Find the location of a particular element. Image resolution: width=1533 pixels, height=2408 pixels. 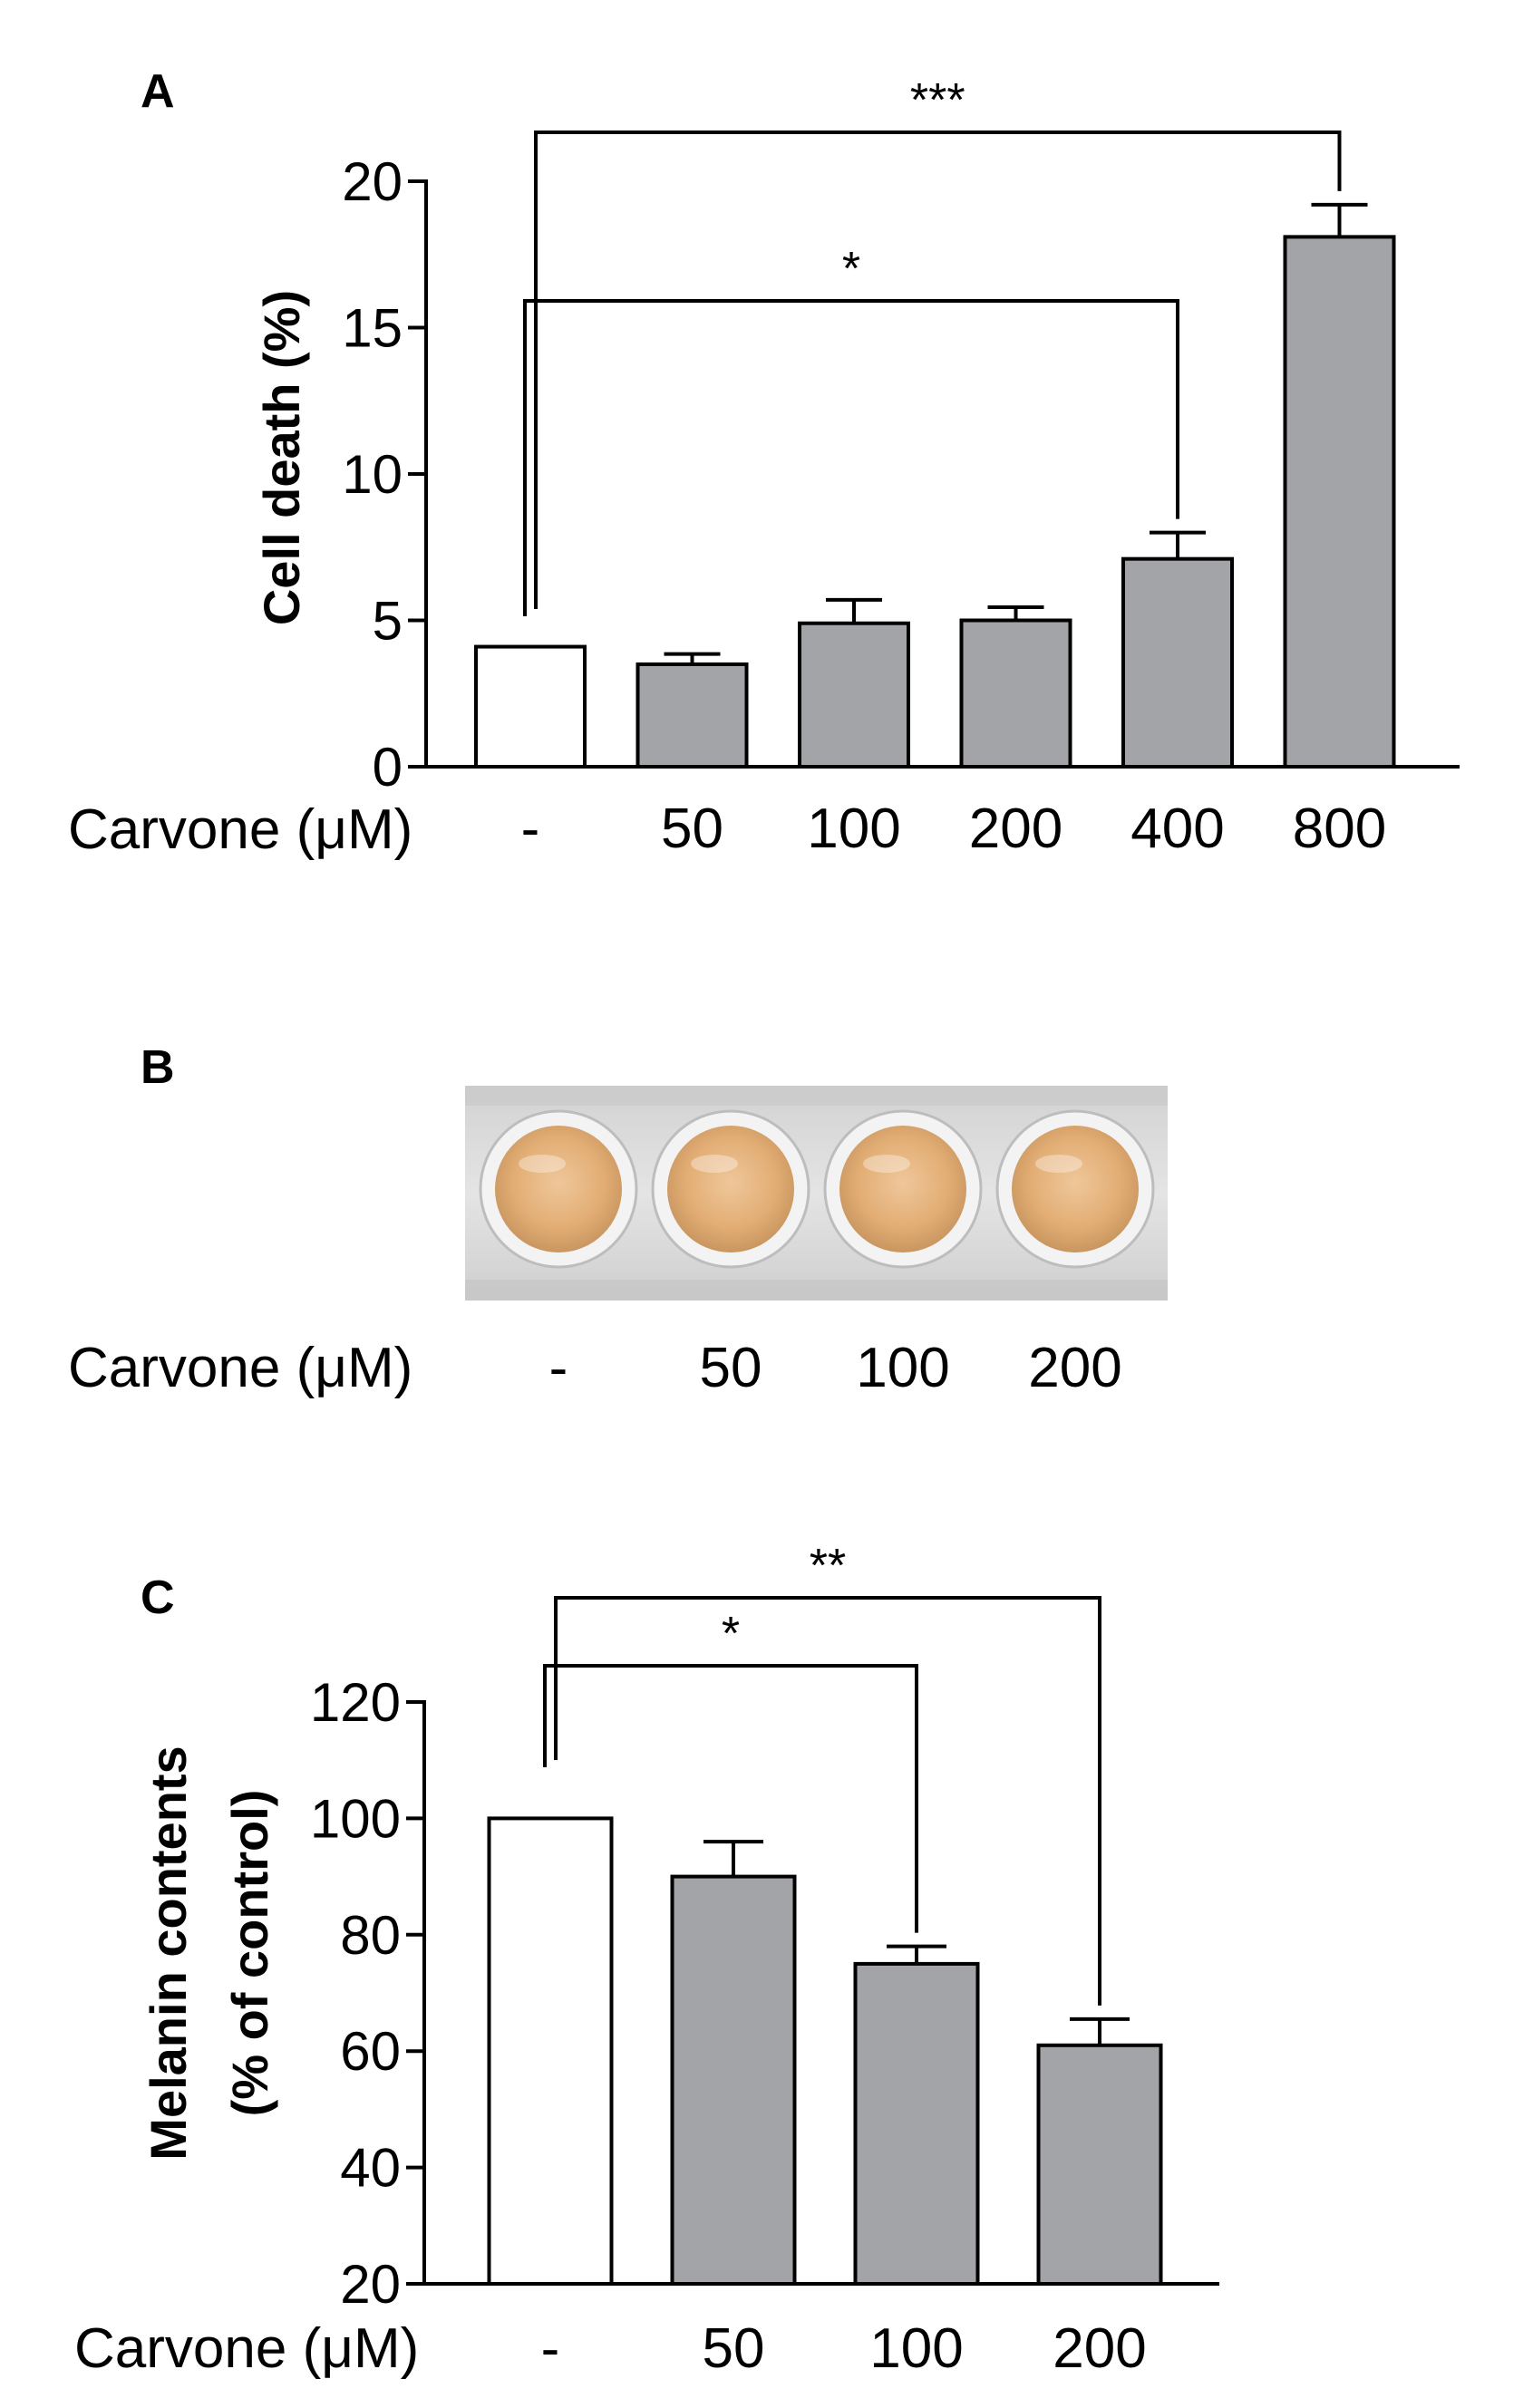

x-axis-label-b: Carvone (μM) is located at coordinates (240, 1368).